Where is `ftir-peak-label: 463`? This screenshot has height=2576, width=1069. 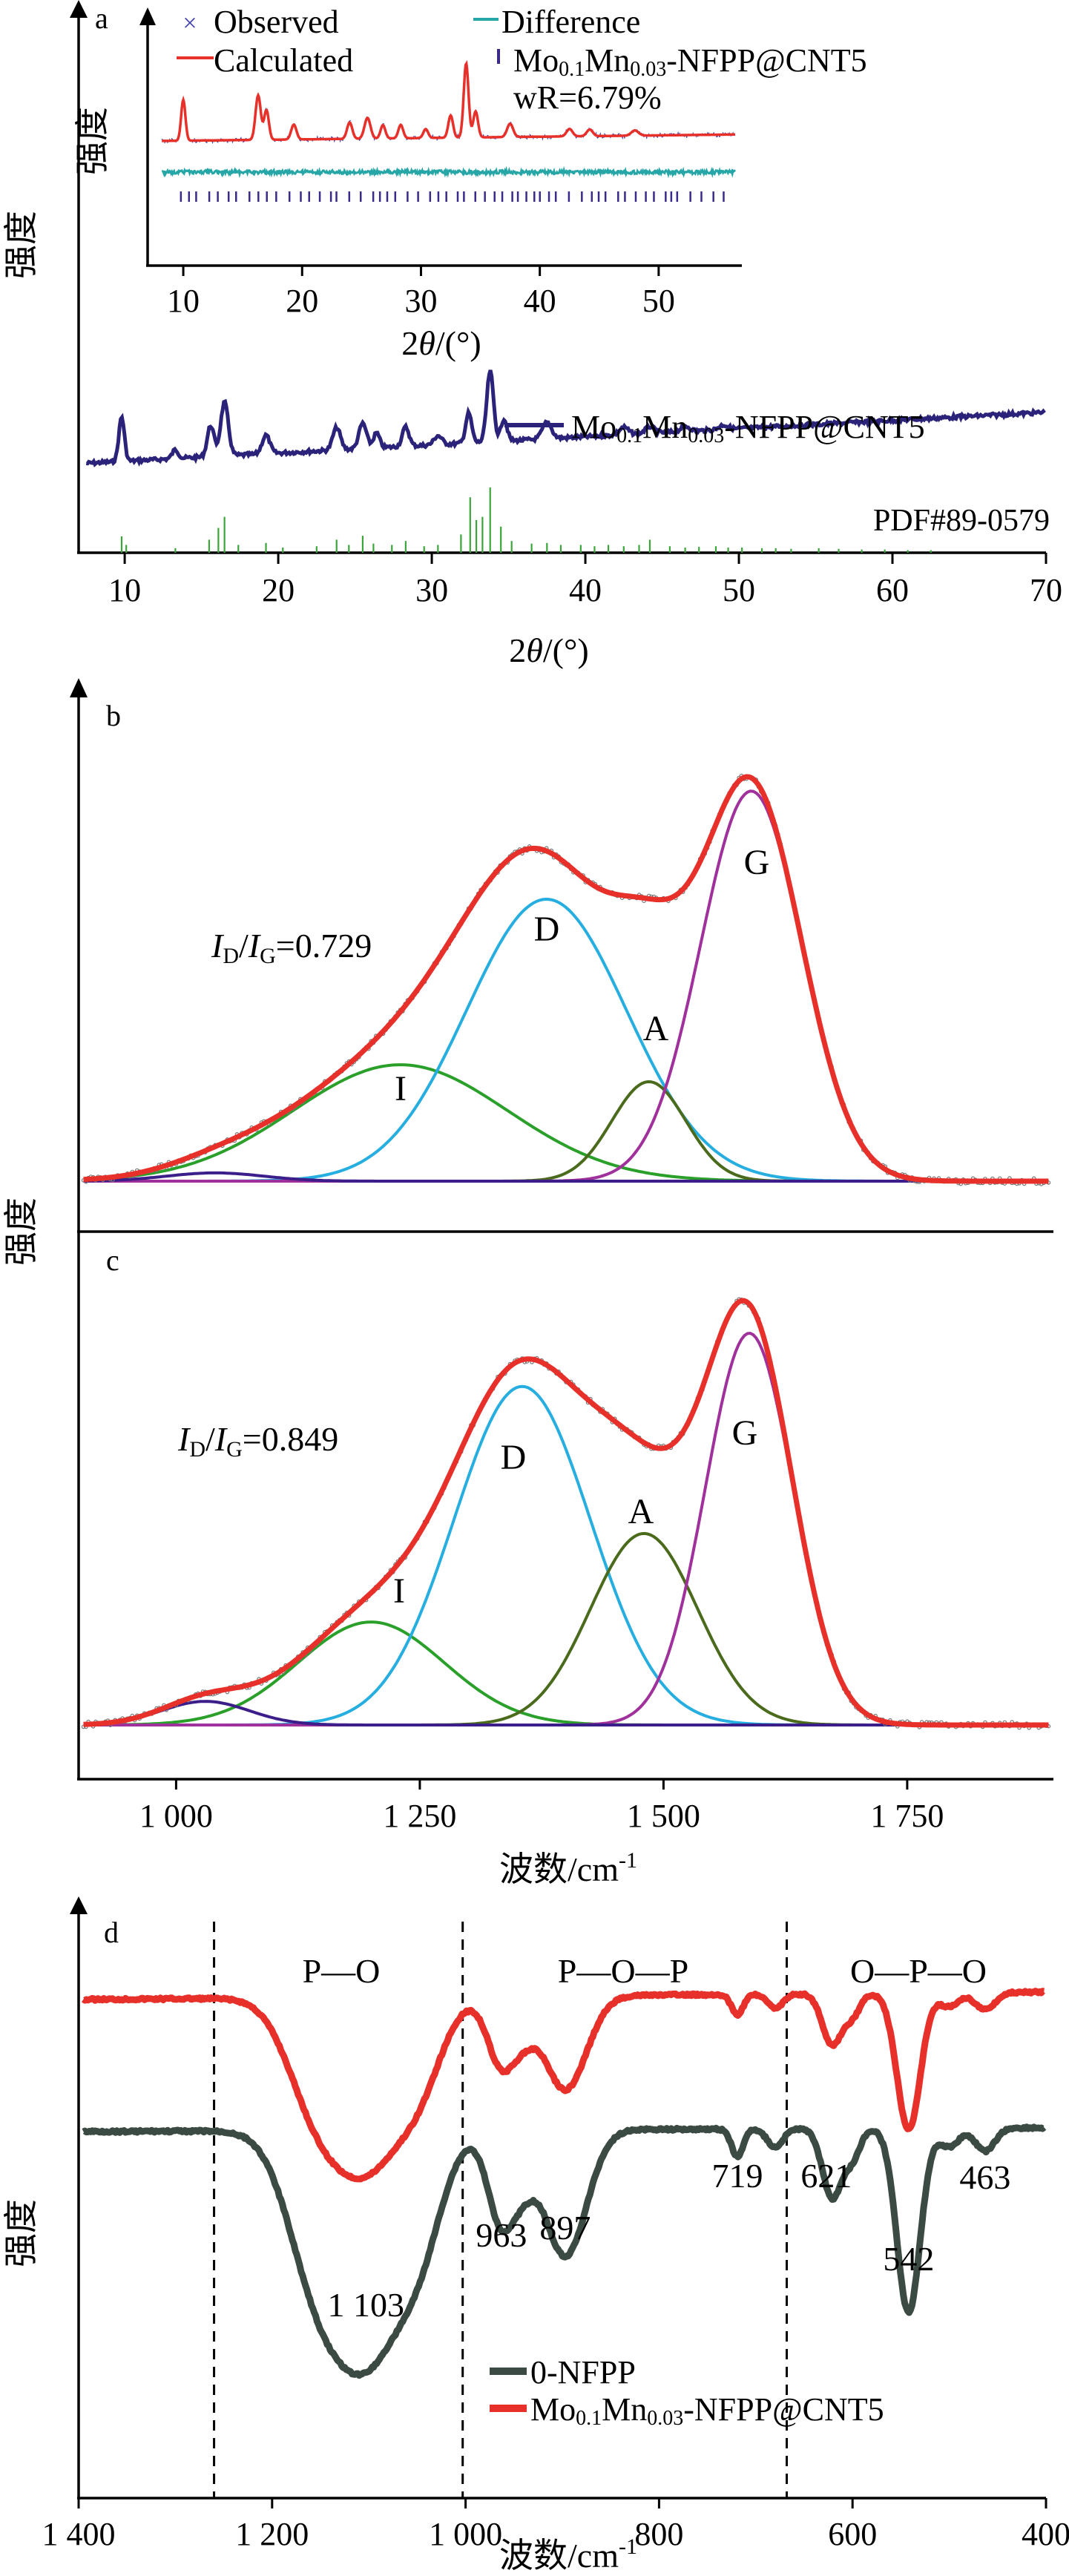 ftir-peak-label: 463 is located at coordinates (985, 2177).